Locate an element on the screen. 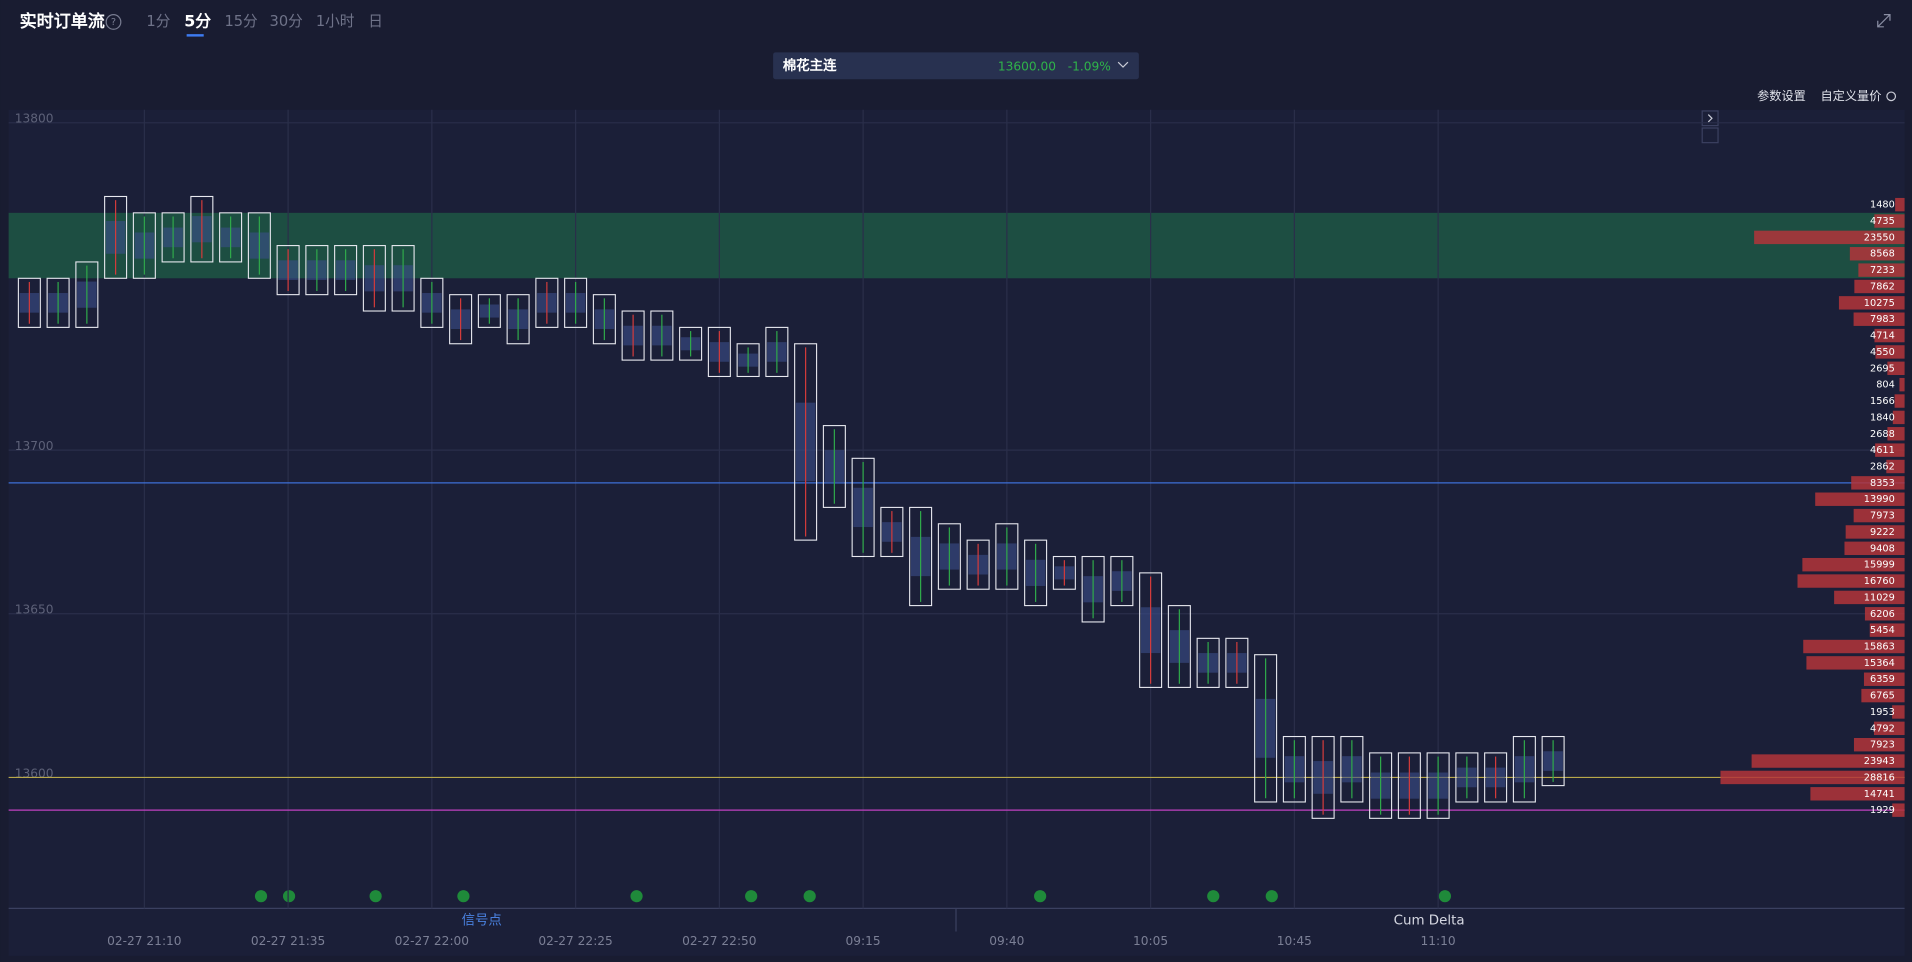  x-tick-label: 10:05 is located at coordinates (1150, 941).